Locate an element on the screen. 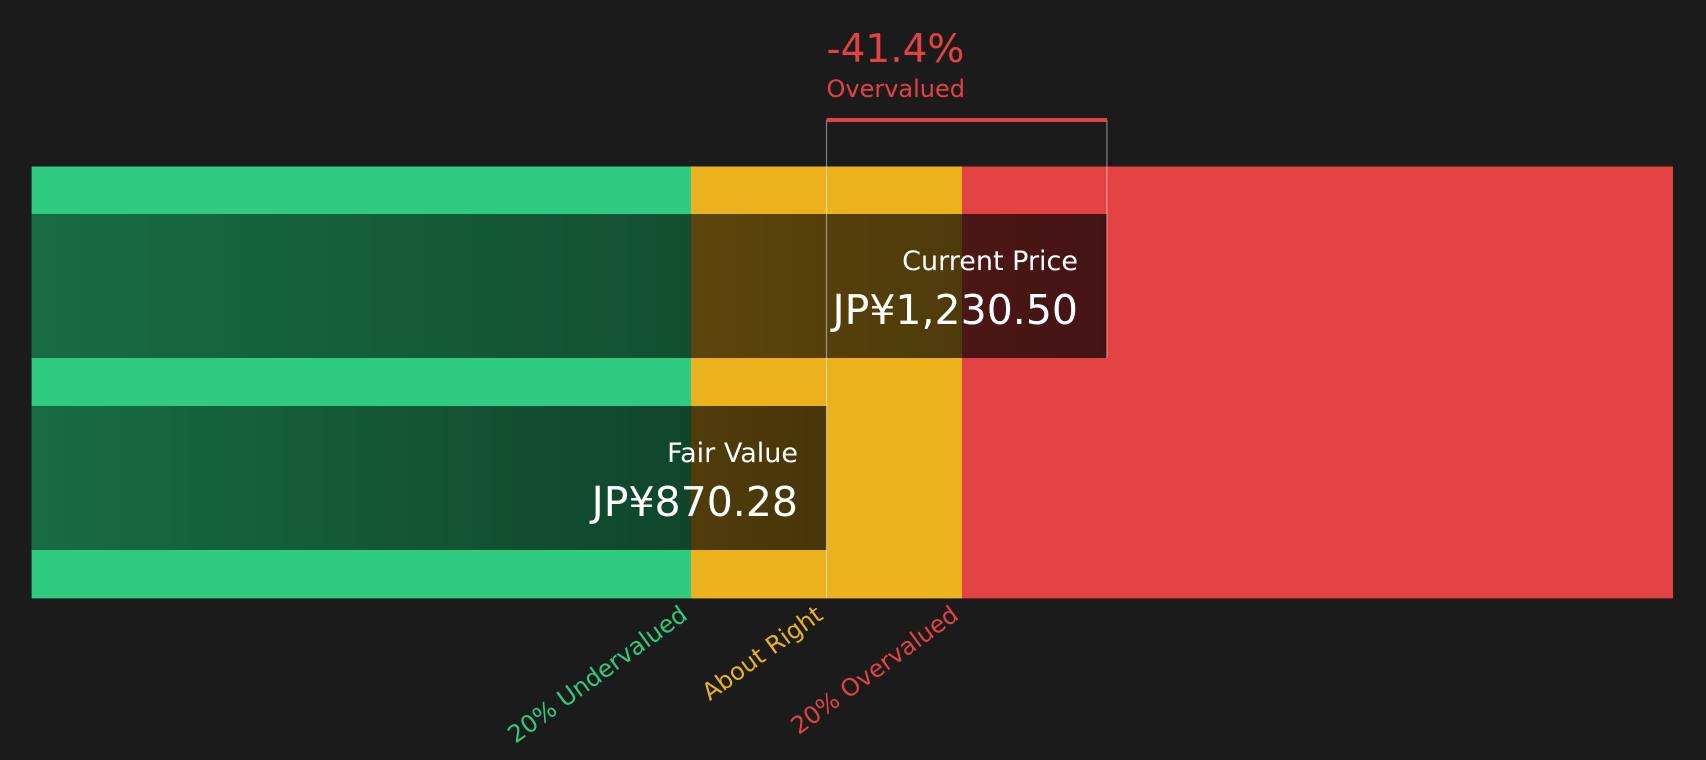 The image size is (1706, 760). fair-value-bar is located at coordinates (429, 478).